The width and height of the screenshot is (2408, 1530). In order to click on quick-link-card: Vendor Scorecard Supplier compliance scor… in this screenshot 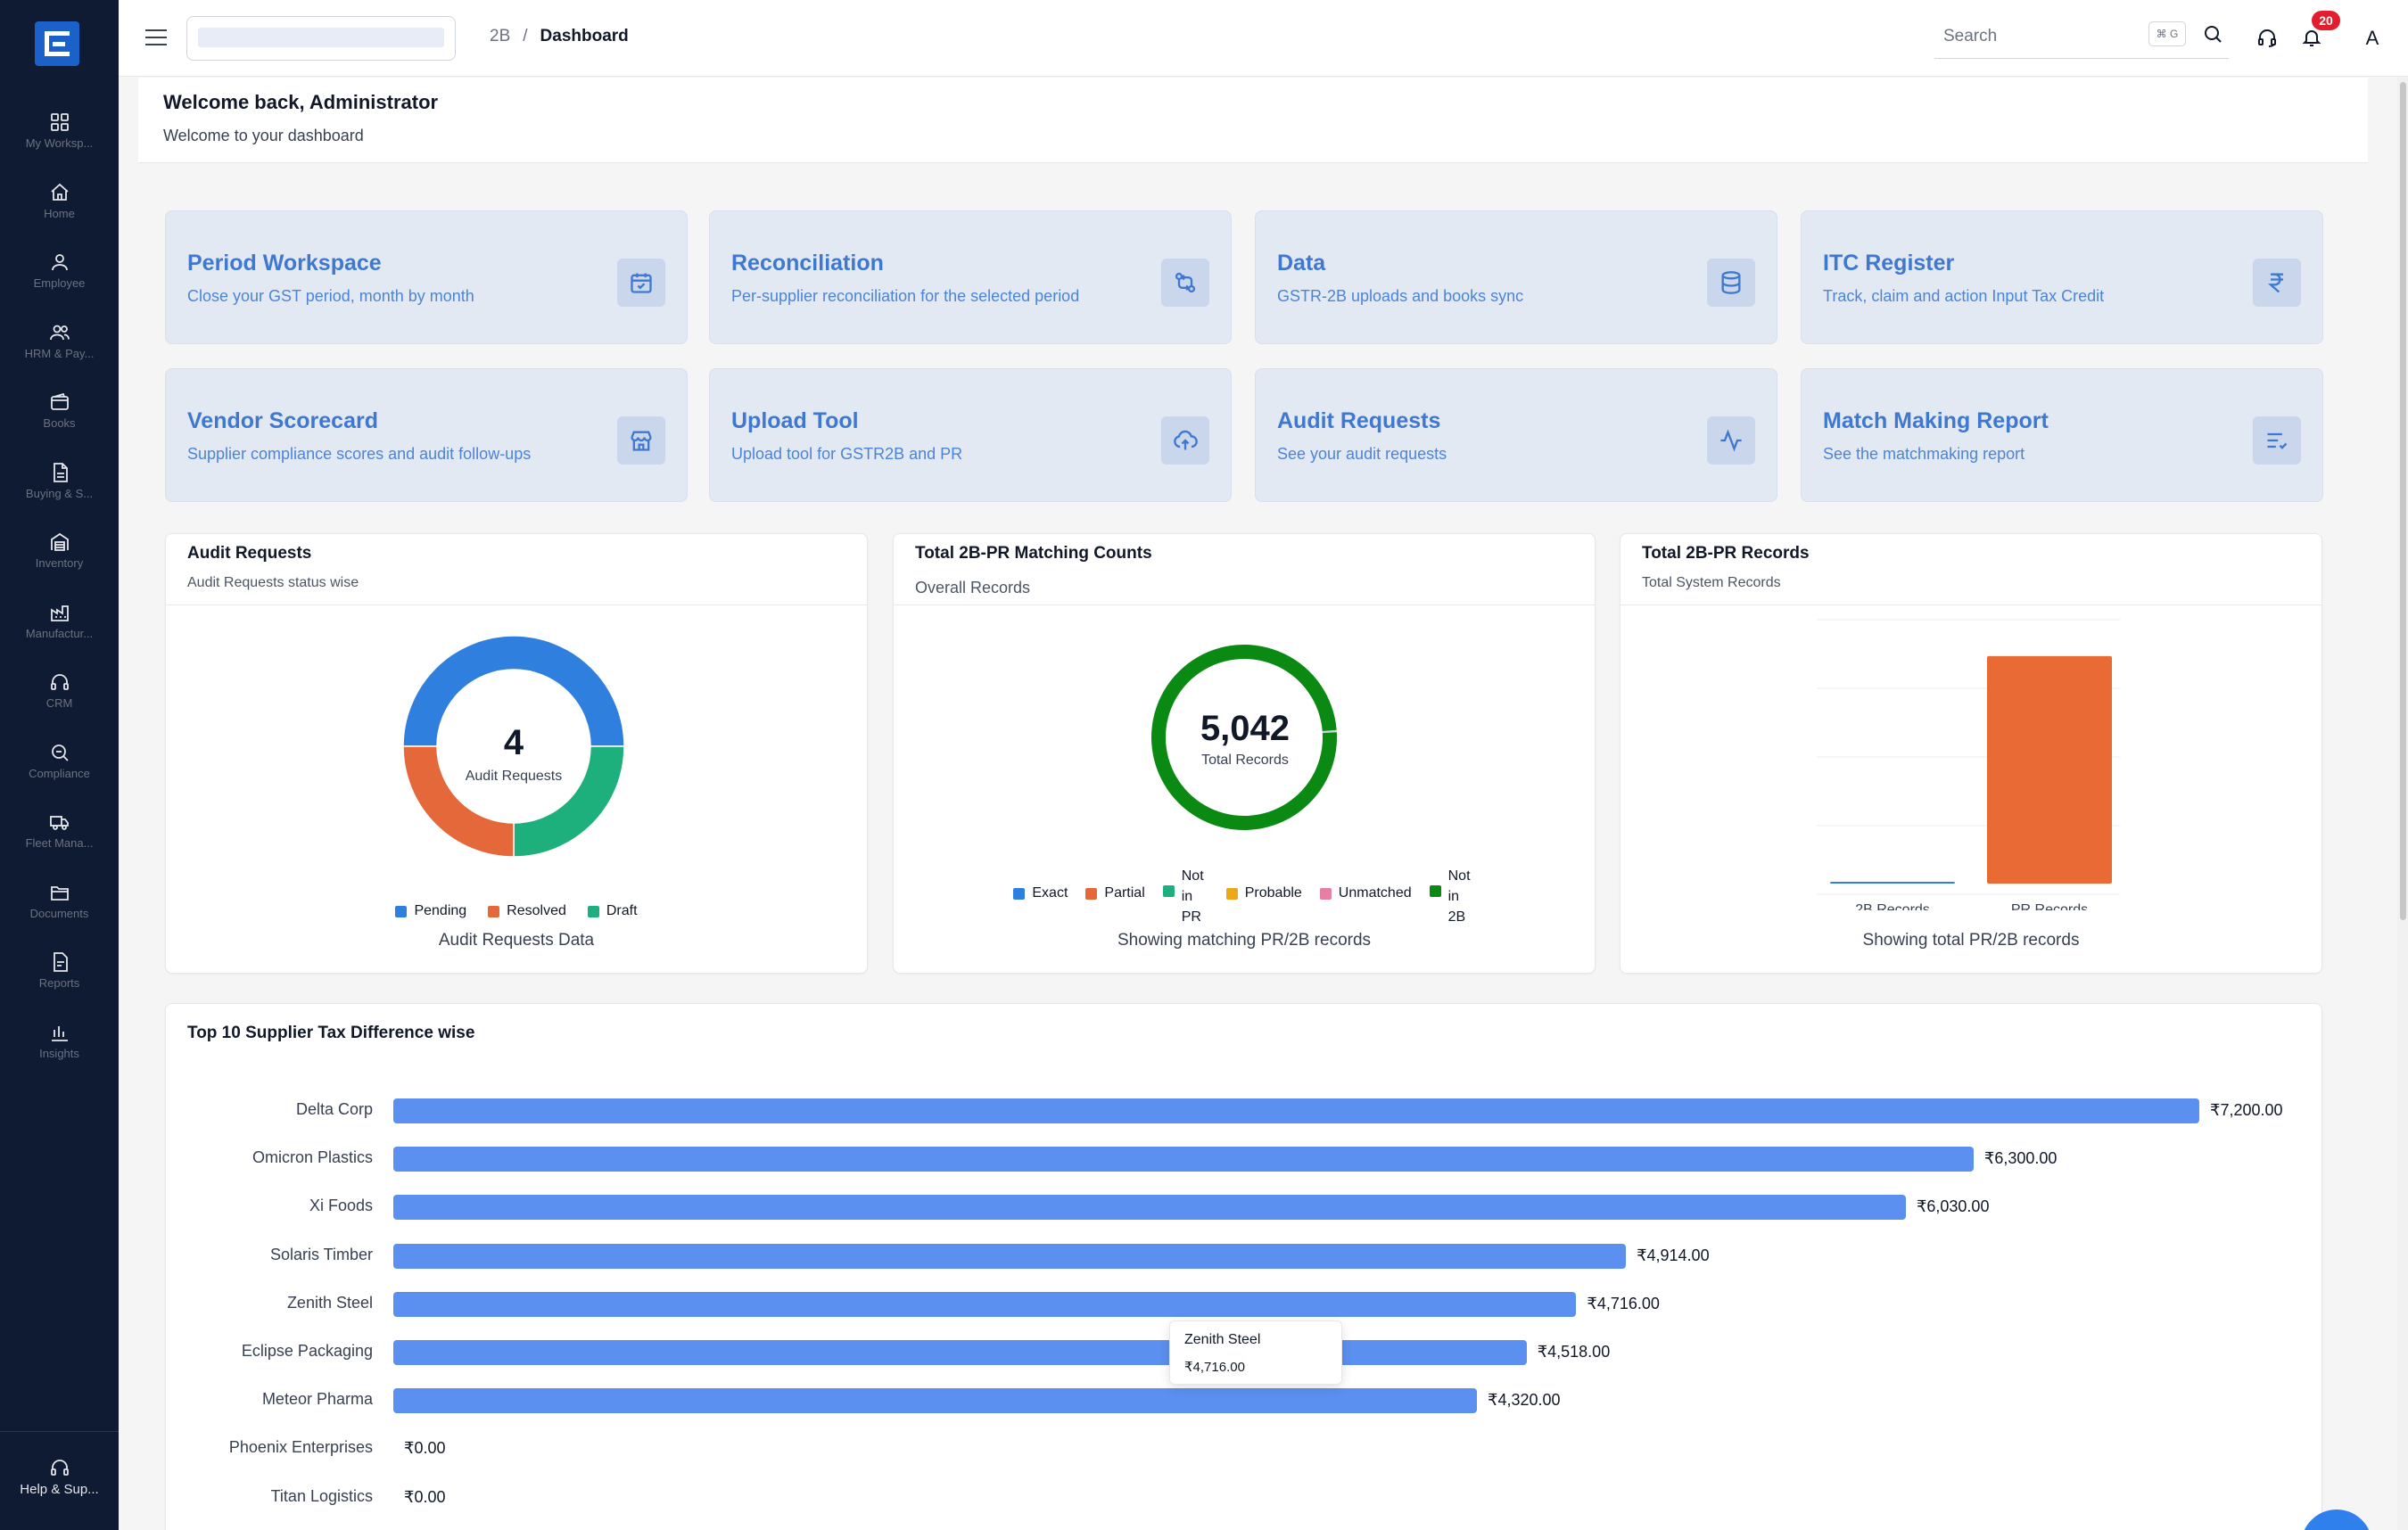, I will do `click(426, 435)`.